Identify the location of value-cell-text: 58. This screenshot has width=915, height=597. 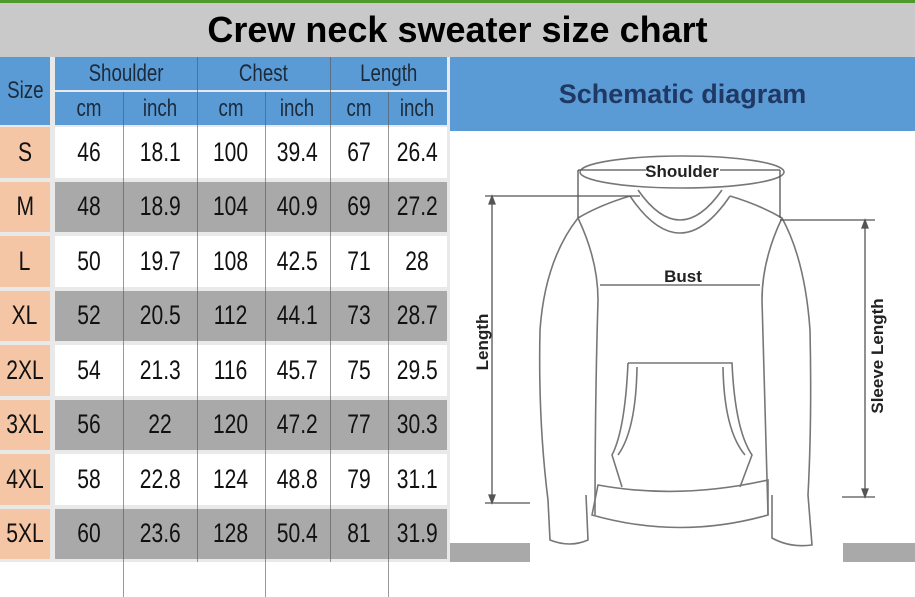
(89, 478).